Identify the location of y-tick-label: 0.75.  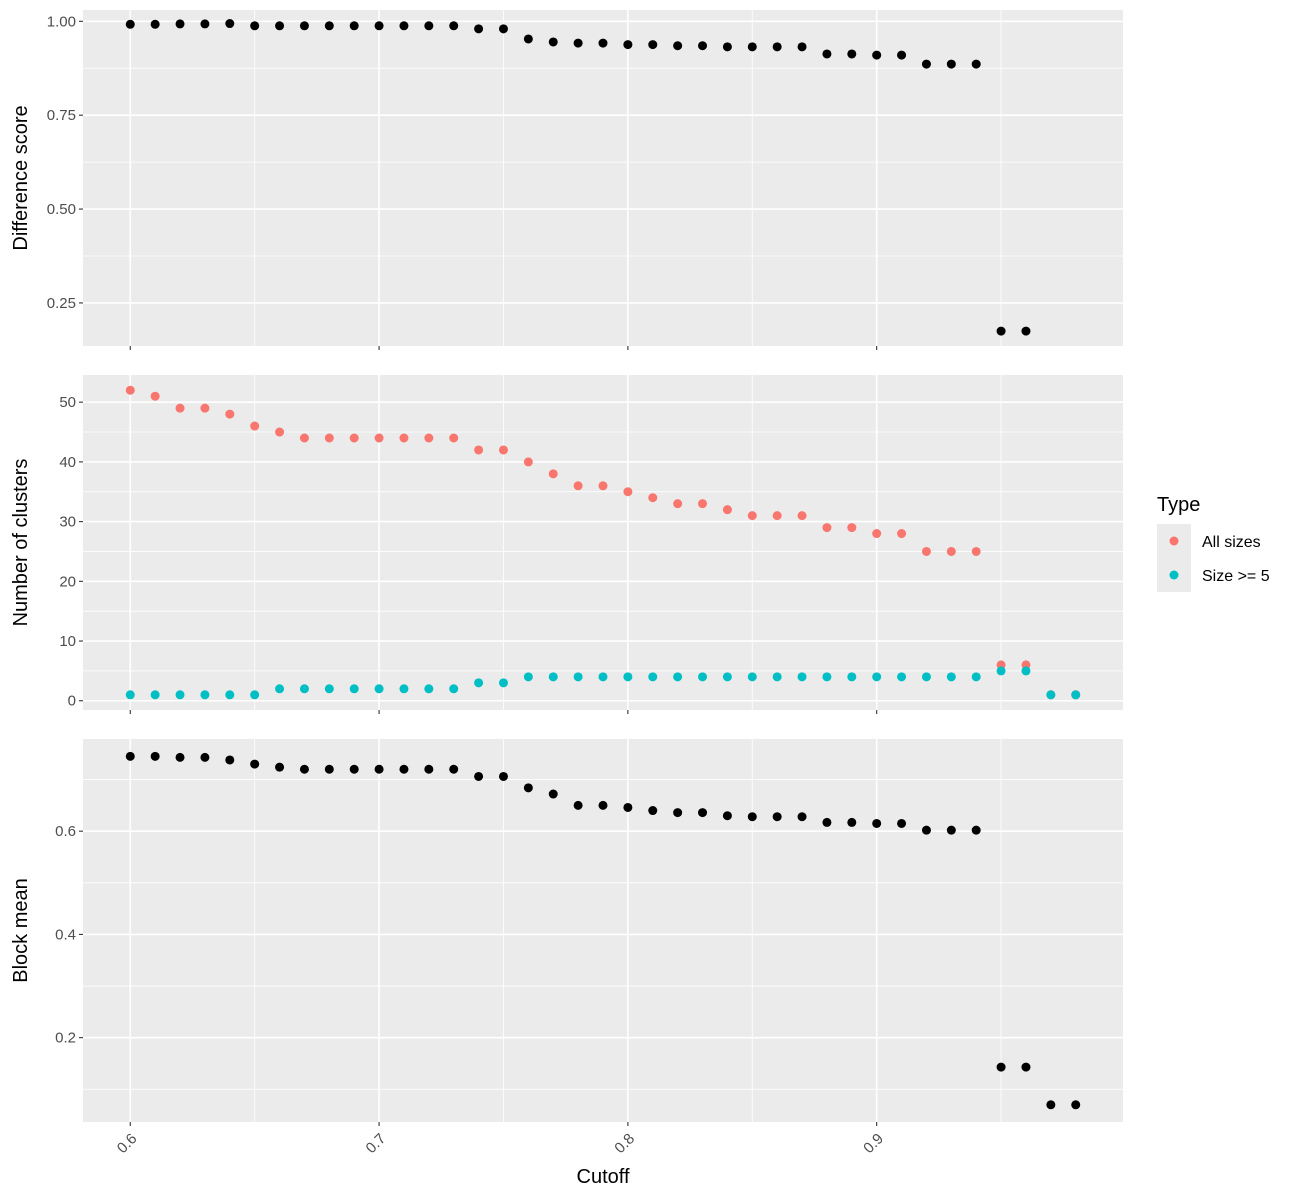
(61, 115).